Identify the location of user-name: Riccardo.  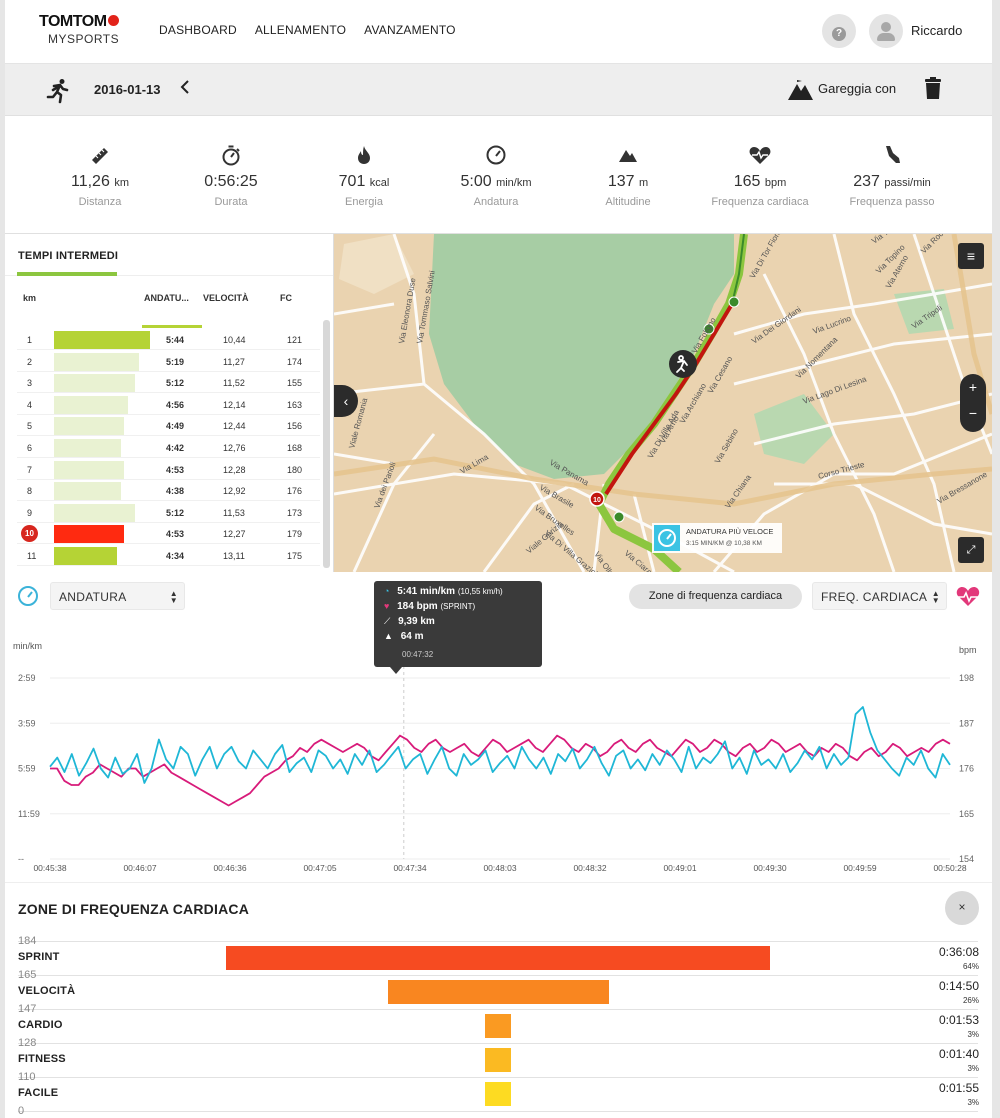
(937, 30).